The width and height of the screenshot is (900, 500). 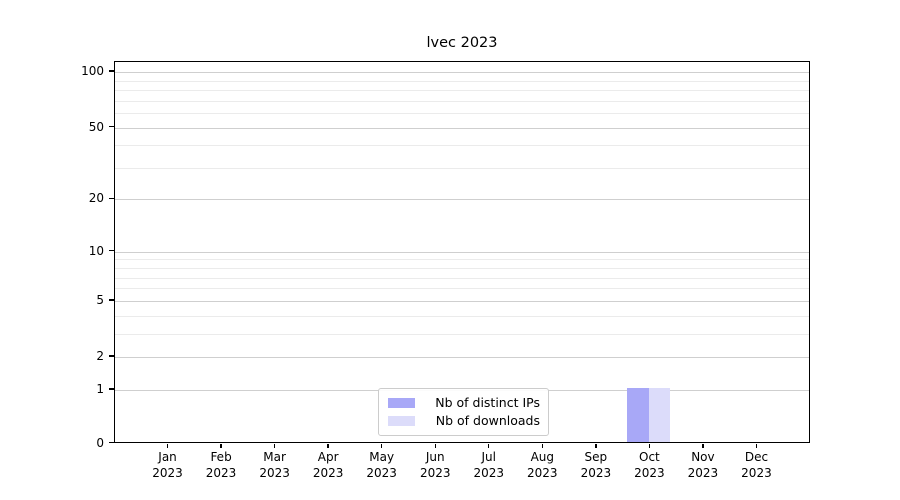 What do you see at coordinates (274, 465) in the screenshot?
I see `x-tick-label: Mar 2023` at bounding box center [274, 465].